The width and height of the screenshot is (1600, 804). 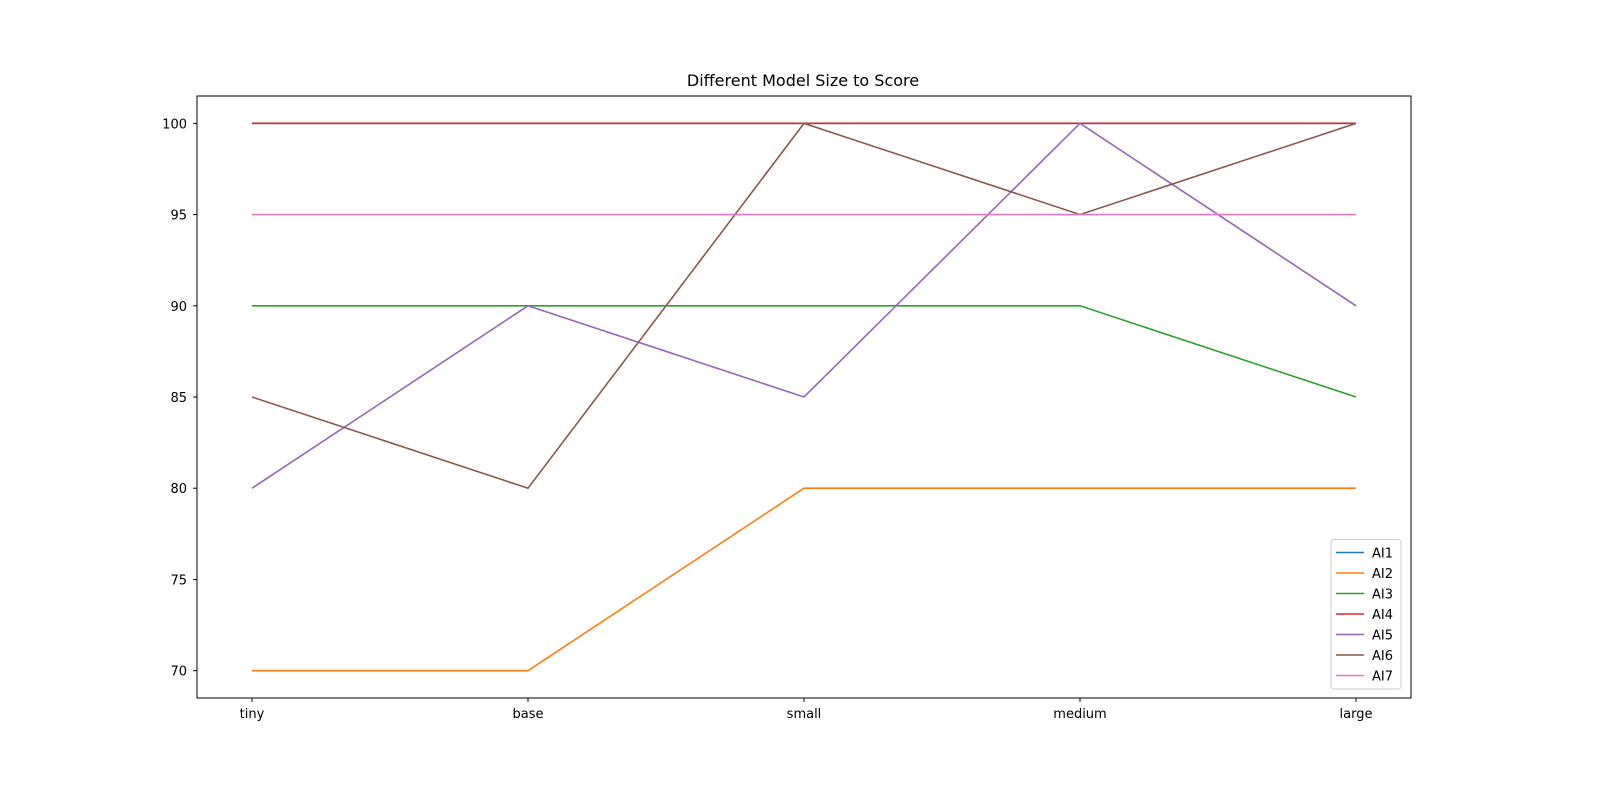 I want to click on y-tick-label: 70, so click(x=178, y=672).